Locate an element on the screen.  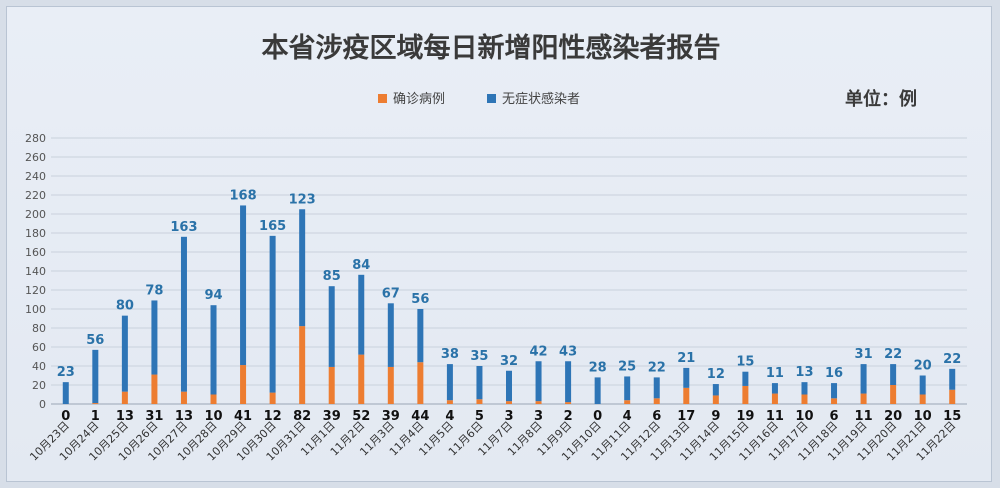
data-label-asymptomatic: 38 is located at coordinates (450, 354).